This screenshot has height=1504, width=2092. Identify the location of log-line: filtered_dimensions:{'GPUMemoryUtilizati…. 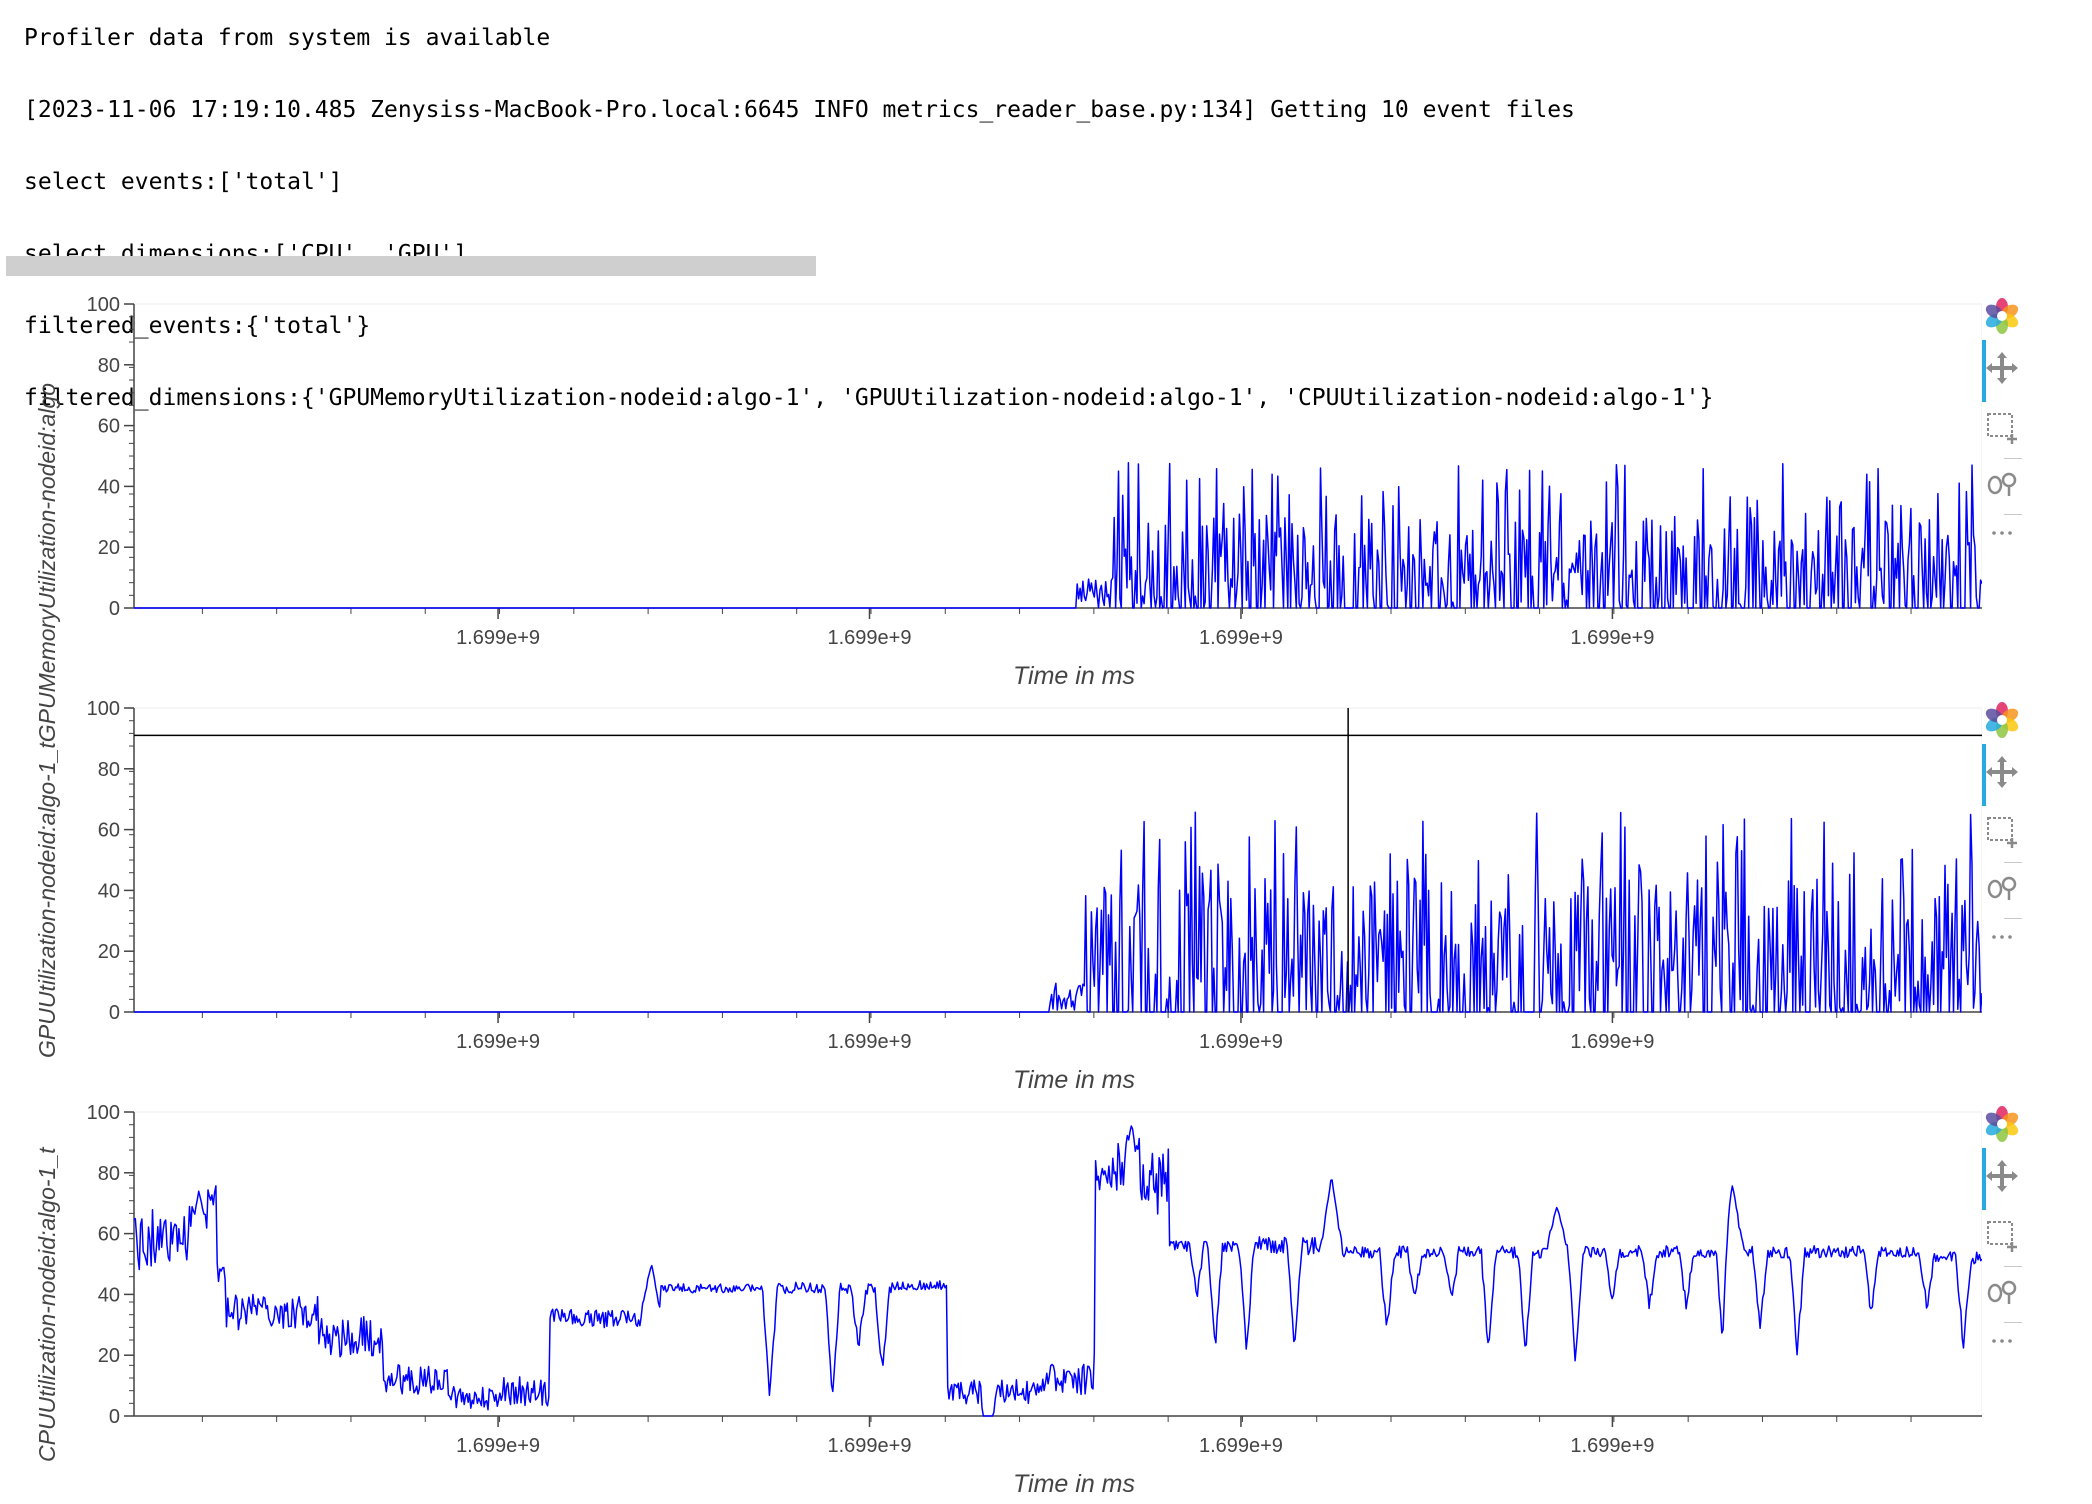
(869, 398).